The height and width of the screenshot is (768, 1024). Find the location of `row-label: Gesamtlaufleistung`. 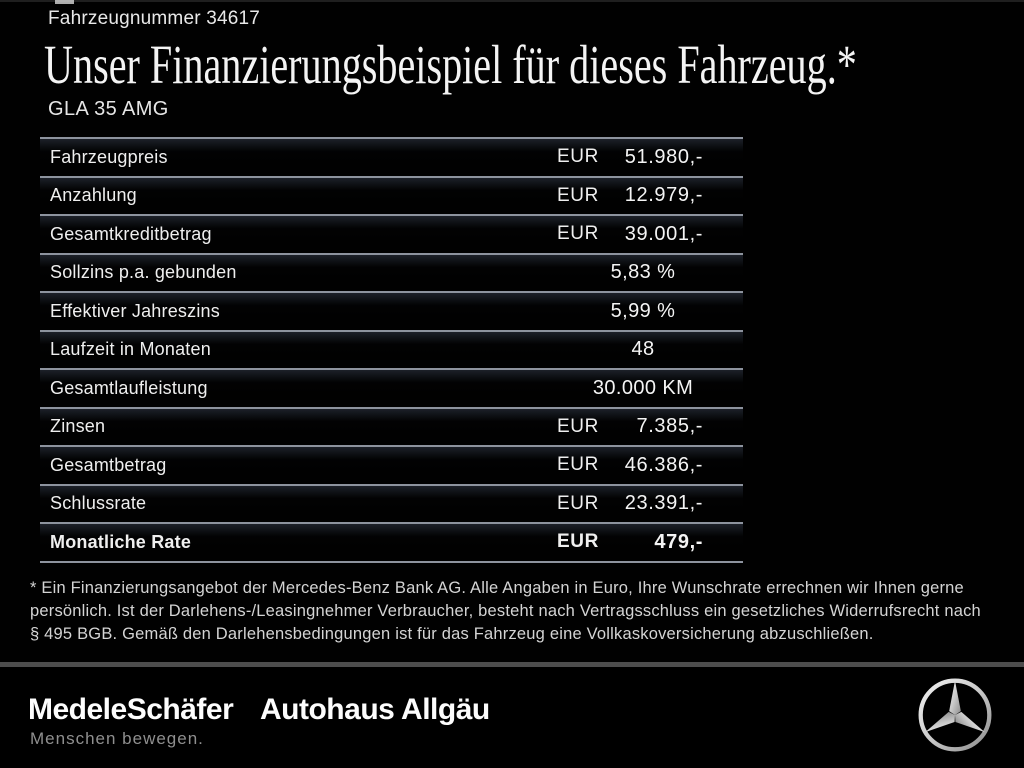

row-label: Gesamtlaufleistung is located at coordinates (129, 387).